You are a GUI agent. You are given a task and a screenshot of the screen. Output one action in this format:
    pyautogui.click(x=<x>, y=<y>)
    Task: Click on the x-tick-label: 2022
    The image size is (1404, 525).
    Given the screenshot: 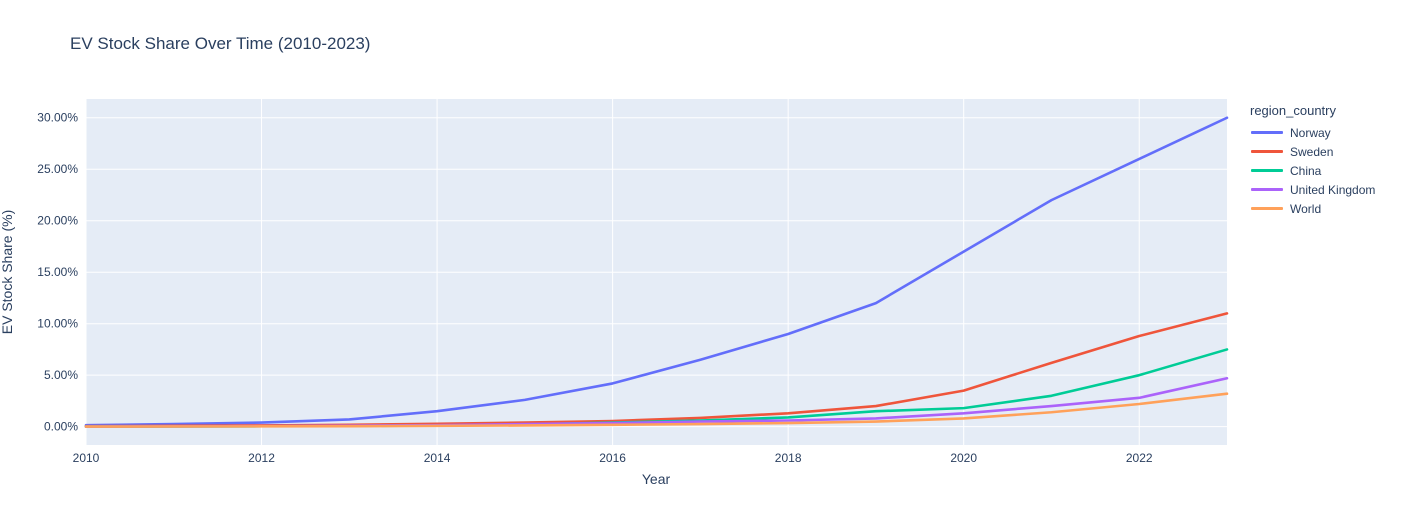 What is the action you would take?
    pyautogui.click(x=1139, y=458)
    